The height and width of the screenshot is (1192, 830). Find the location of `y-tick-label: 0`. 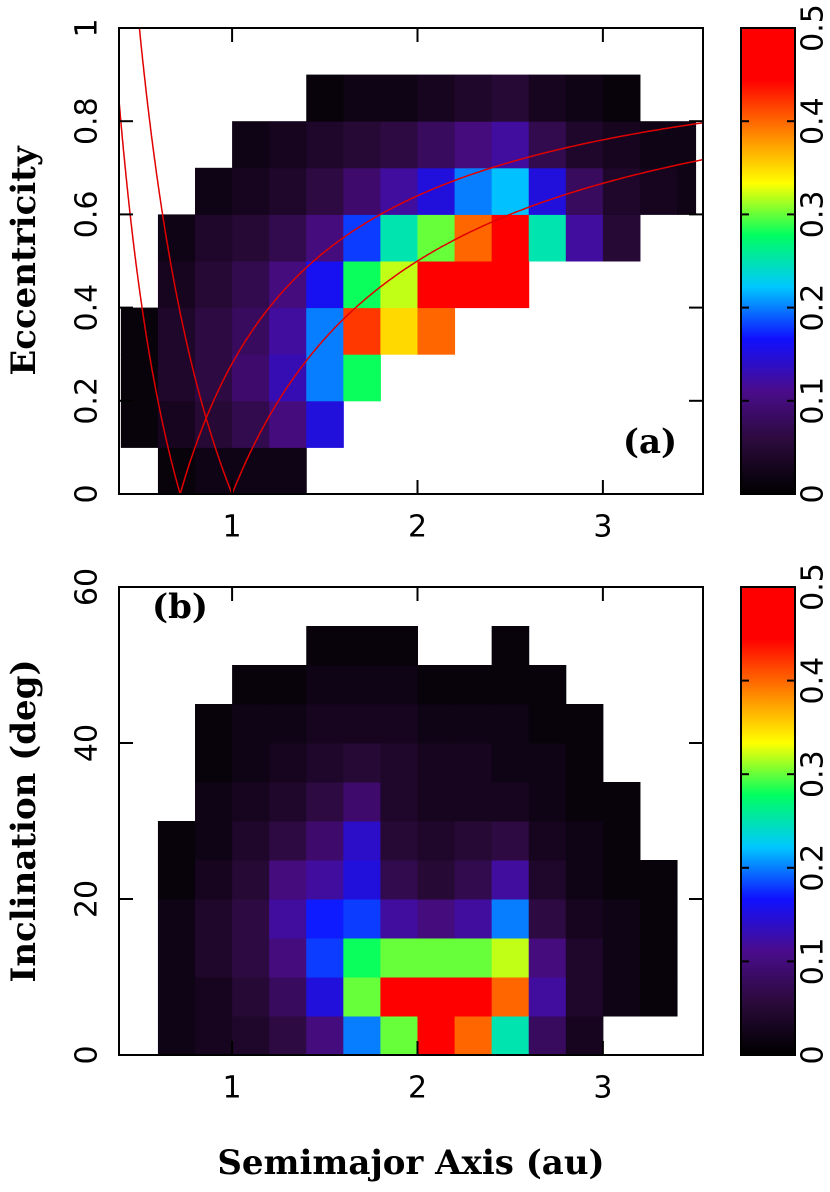

y-tick-label: 0 is located at coordinates (87, 1054).